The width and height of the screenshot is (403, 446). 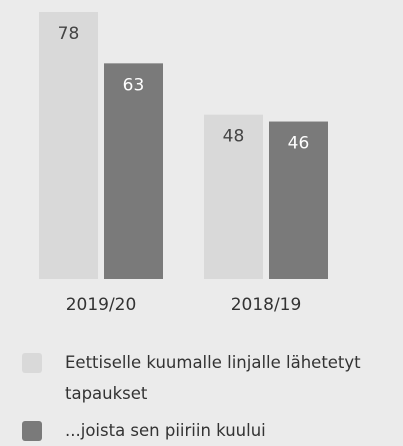 I want to click on bar-value-label: 63, so click(x=134, y=85).